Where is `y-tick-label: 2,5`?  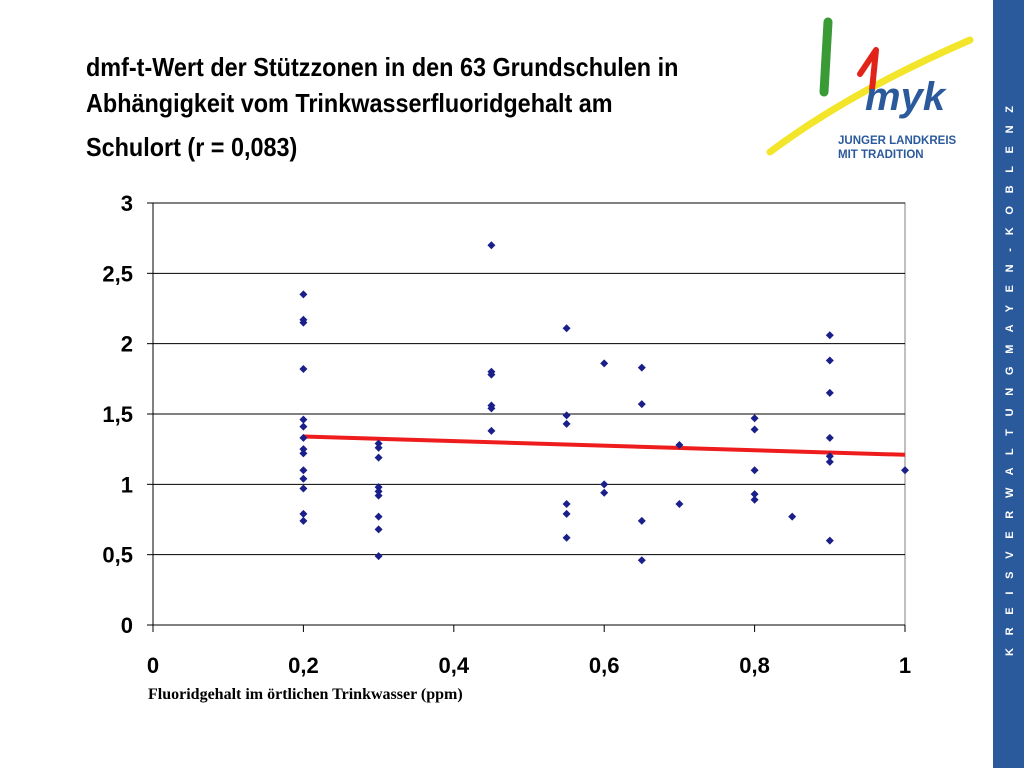
y-tick-label: 2,5 is located at coordinates (117, 273).